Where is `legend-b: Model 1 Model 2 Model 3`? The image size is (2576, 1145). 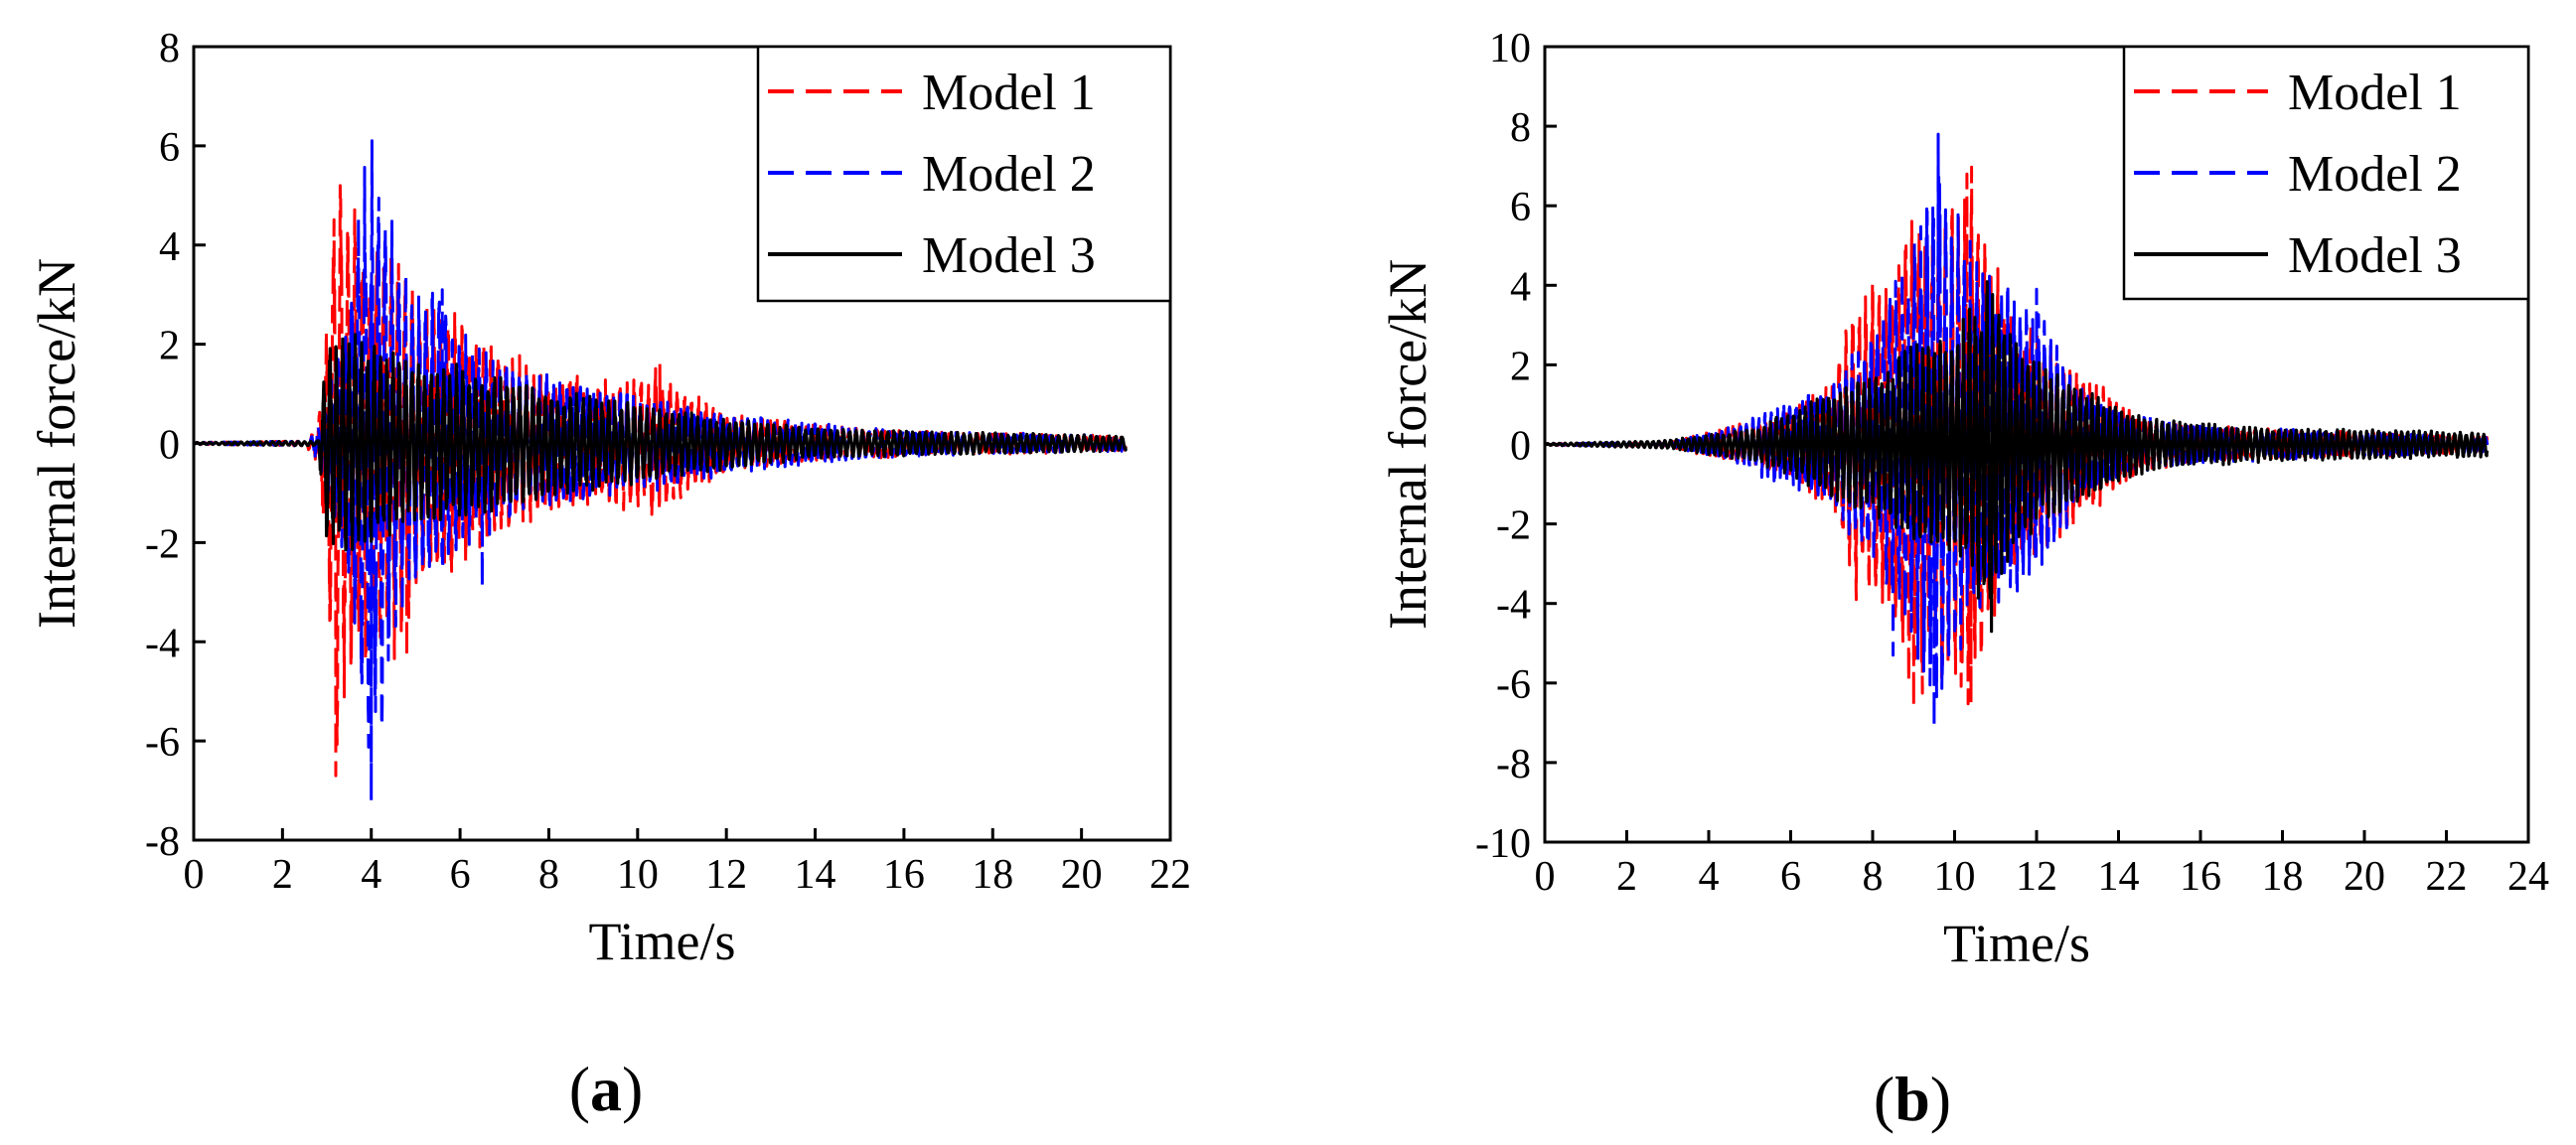
legend-b: Model 1 Model 2 Model 3 is located at coordinates (2326, 173).